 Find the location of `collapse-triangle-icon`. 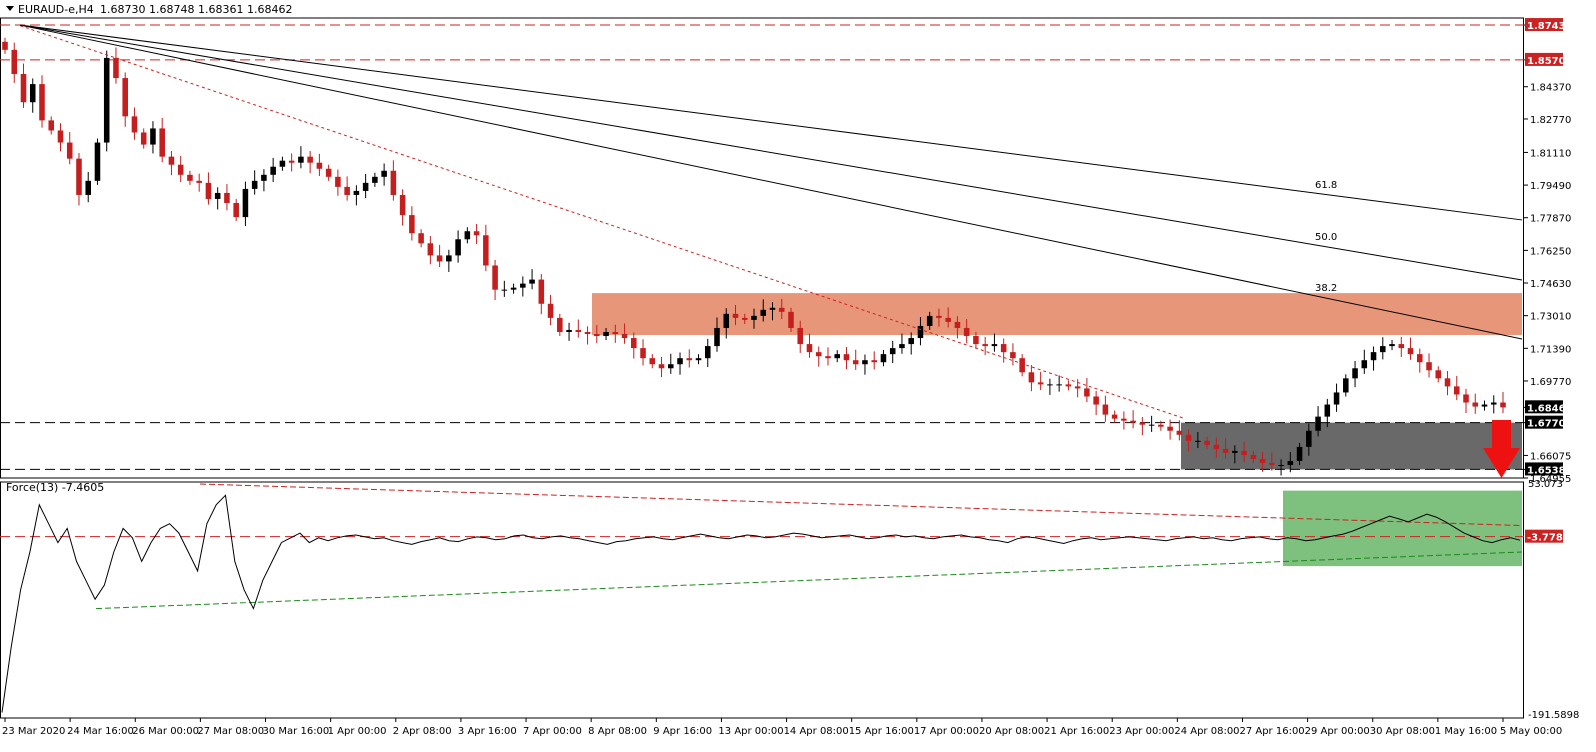

collapse-triangle-icon is located at coordinates (10, 8).